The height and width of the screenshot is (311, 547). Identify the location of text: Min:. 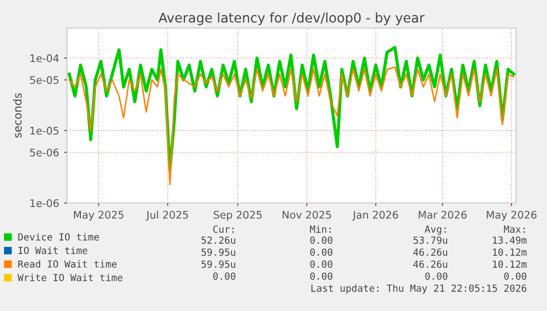
(320, 229).